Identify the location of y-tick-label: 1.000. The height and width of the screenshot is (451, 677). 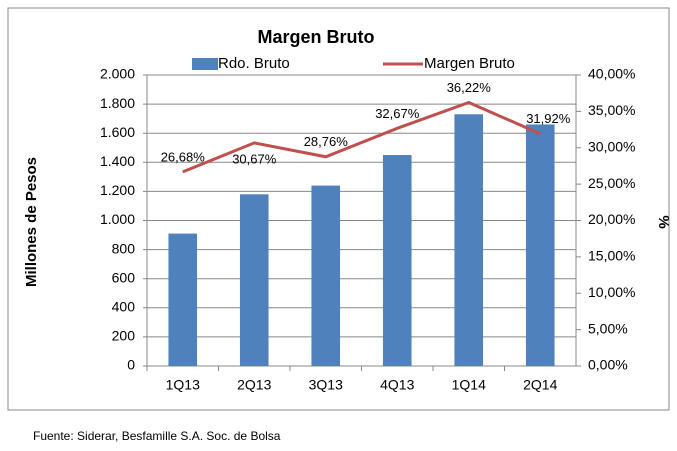
(117, 219).